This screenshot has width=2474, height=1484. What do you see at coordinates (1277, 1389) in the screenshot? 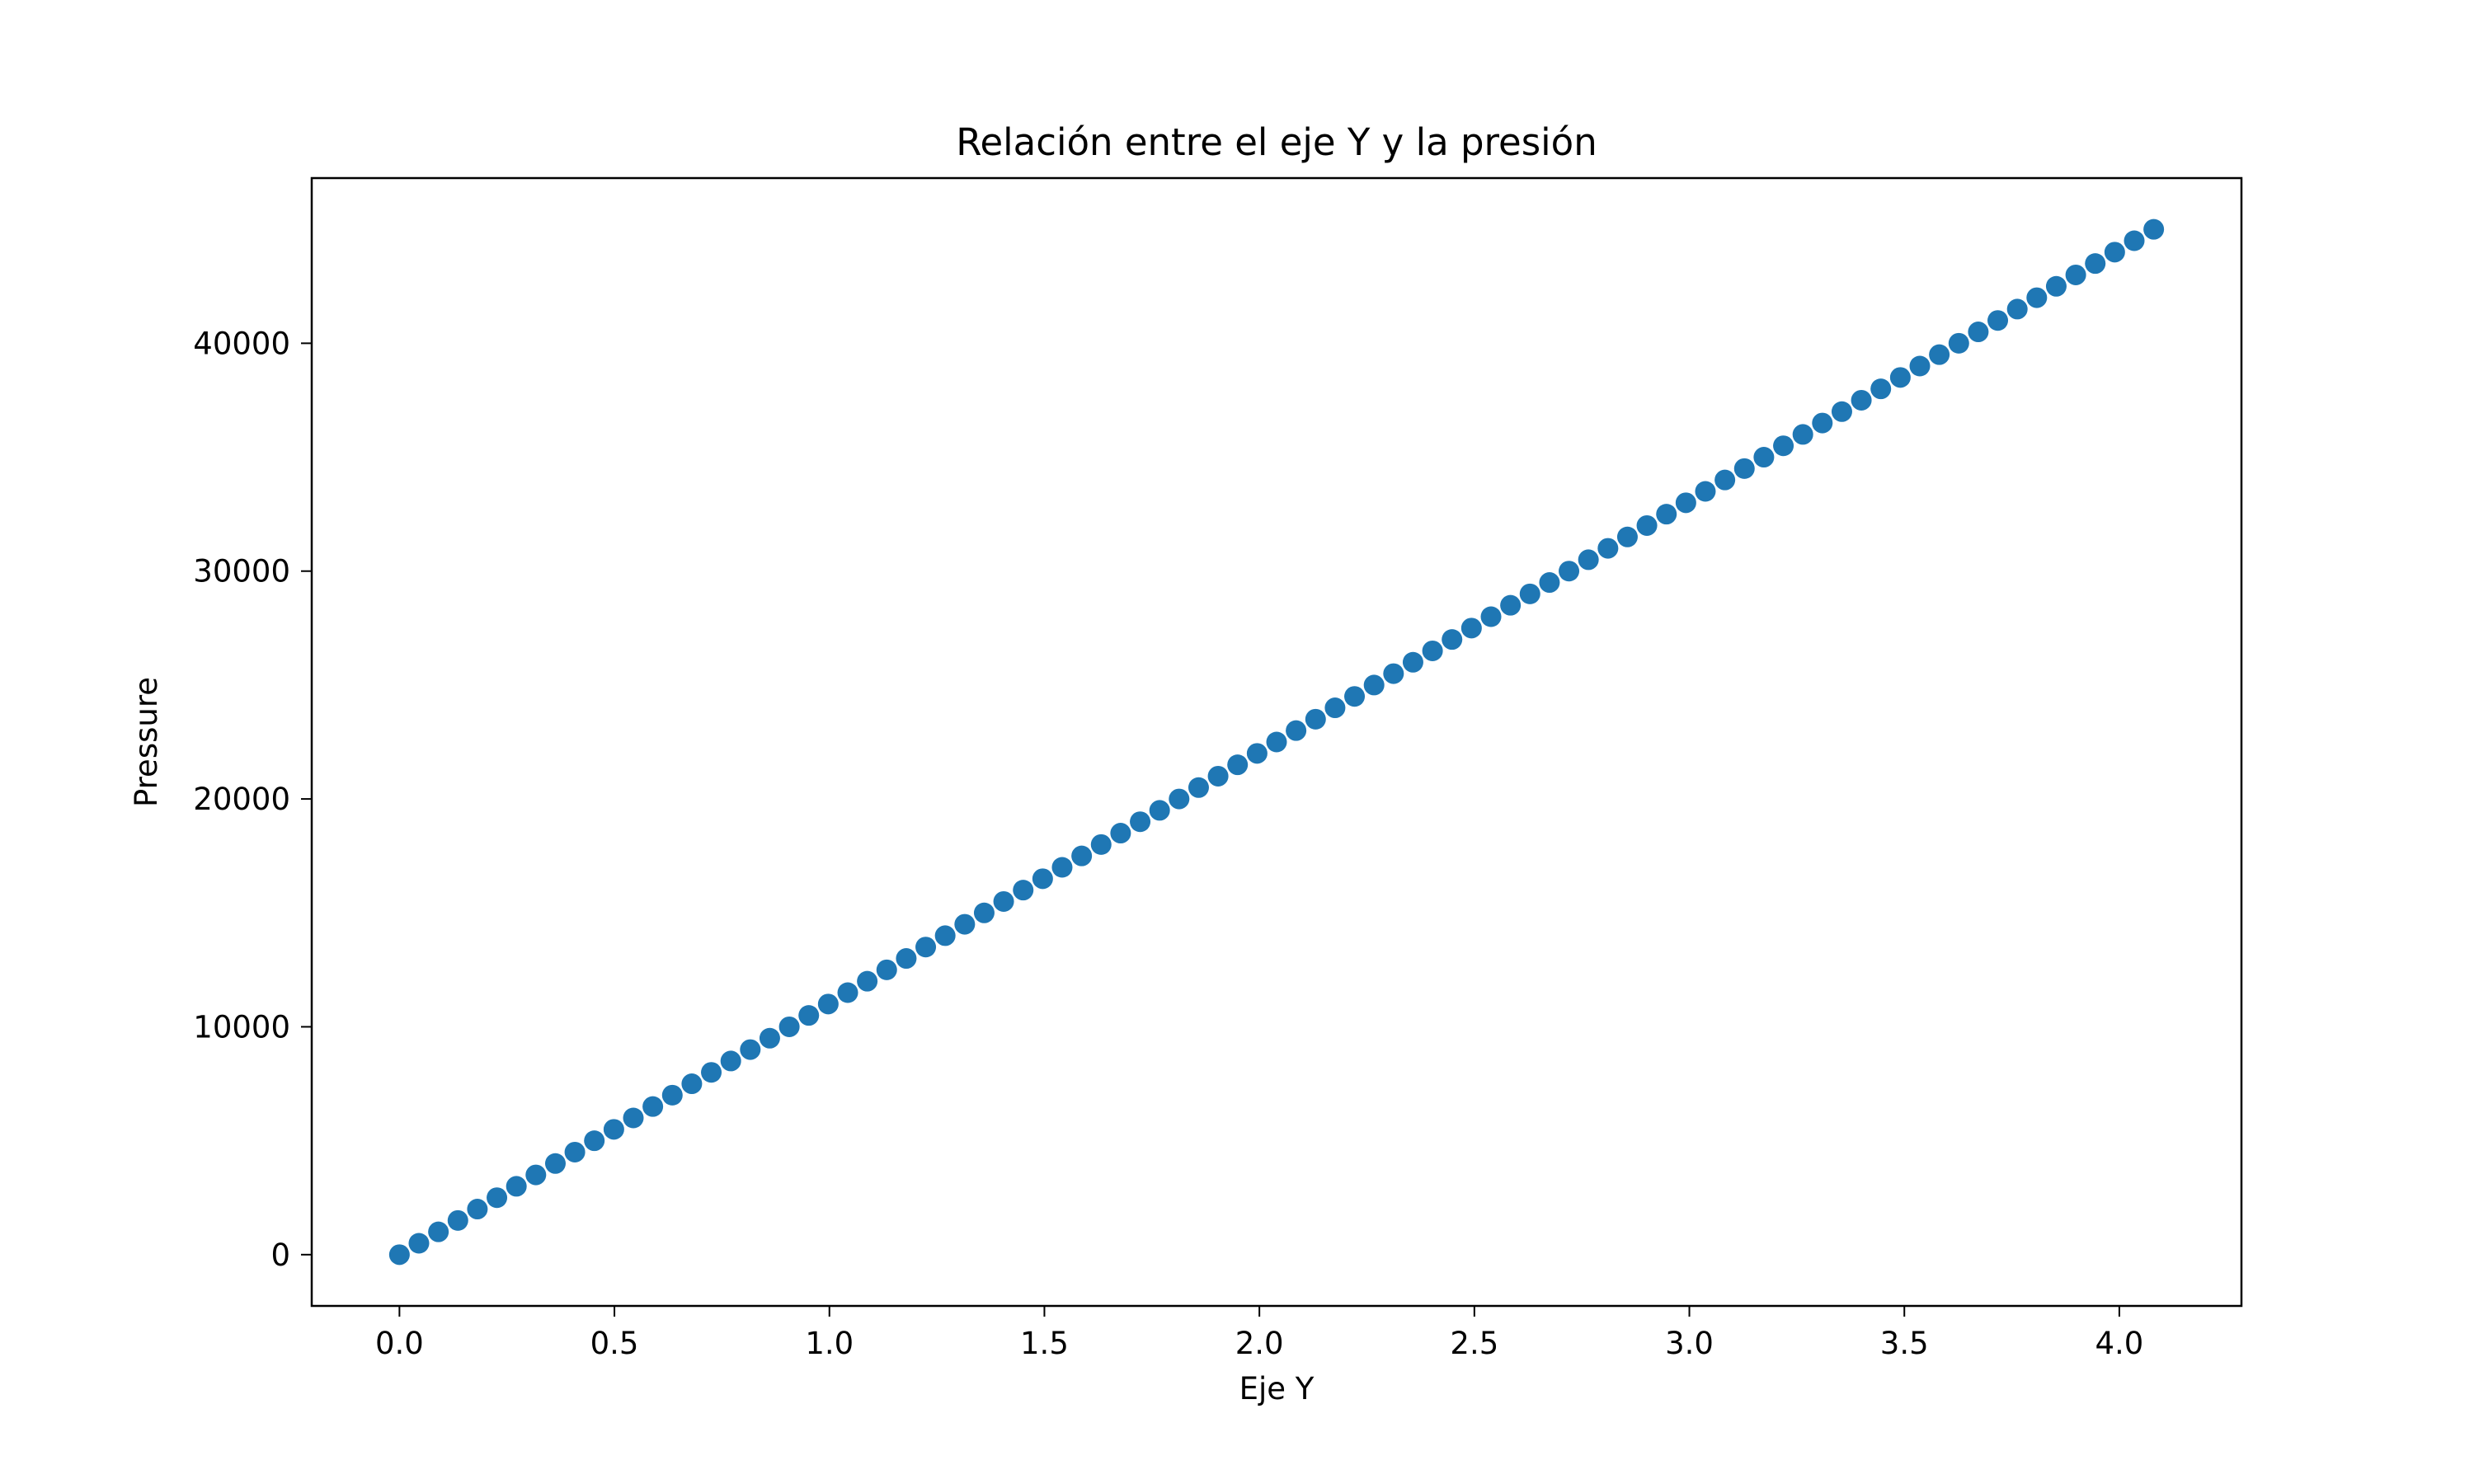
I see `x-axis-label: Eje Y` at bounding box center [1277, 1389].